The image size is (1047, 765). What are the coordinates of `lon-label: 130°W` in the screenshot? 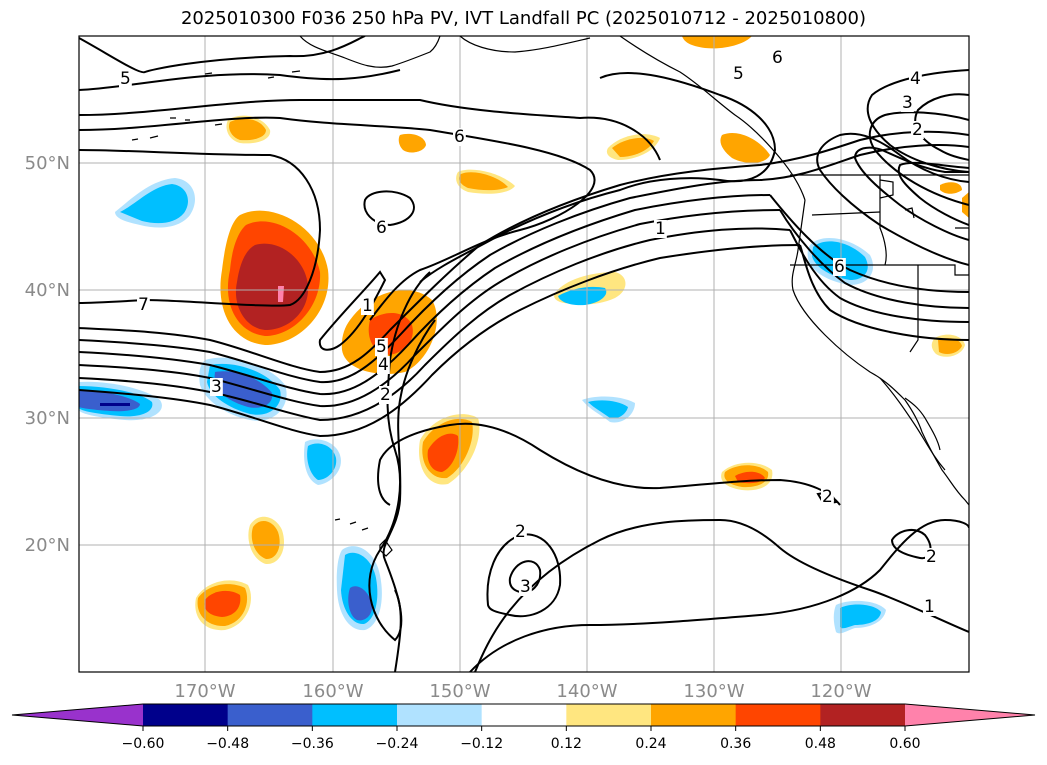 It's located at (713, 691).